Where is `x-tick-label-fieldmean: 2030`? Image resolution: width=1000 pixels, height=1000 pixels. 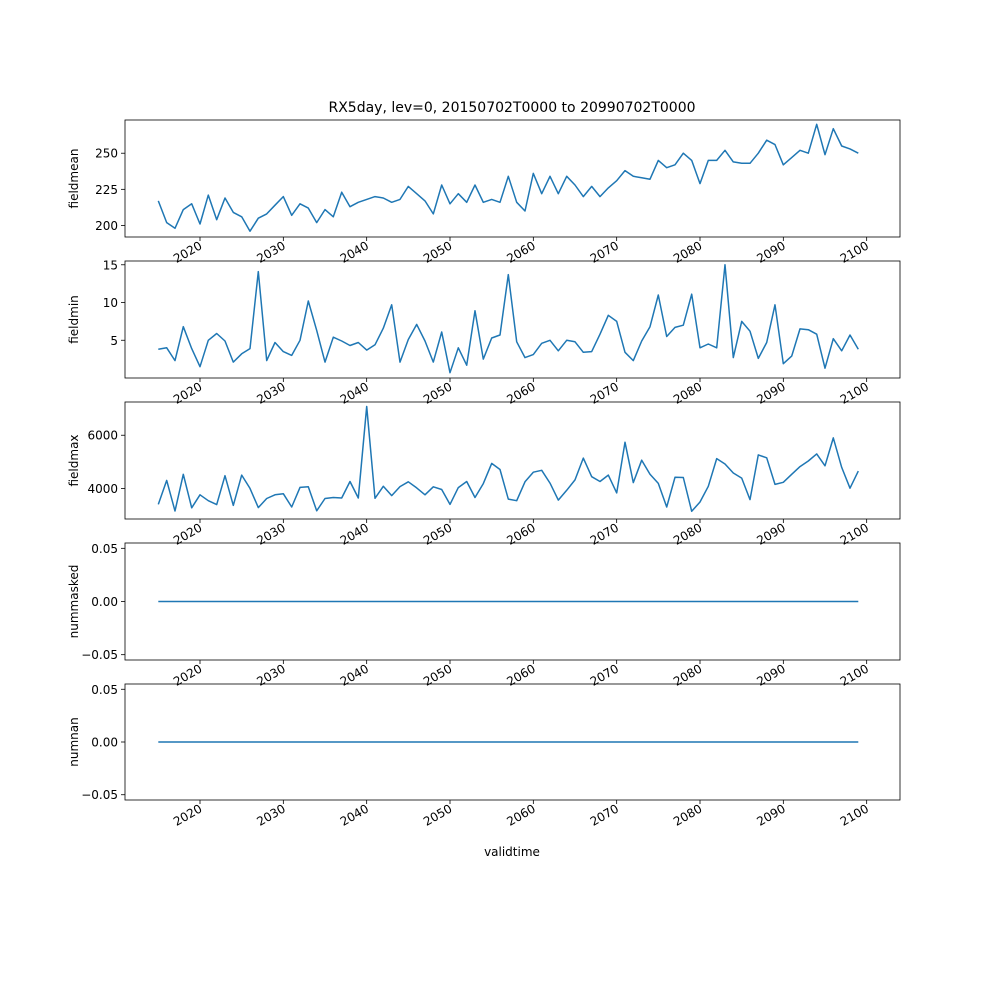 x-tick-label-fieldmean: 2030 is located at coordinates (270, 251).